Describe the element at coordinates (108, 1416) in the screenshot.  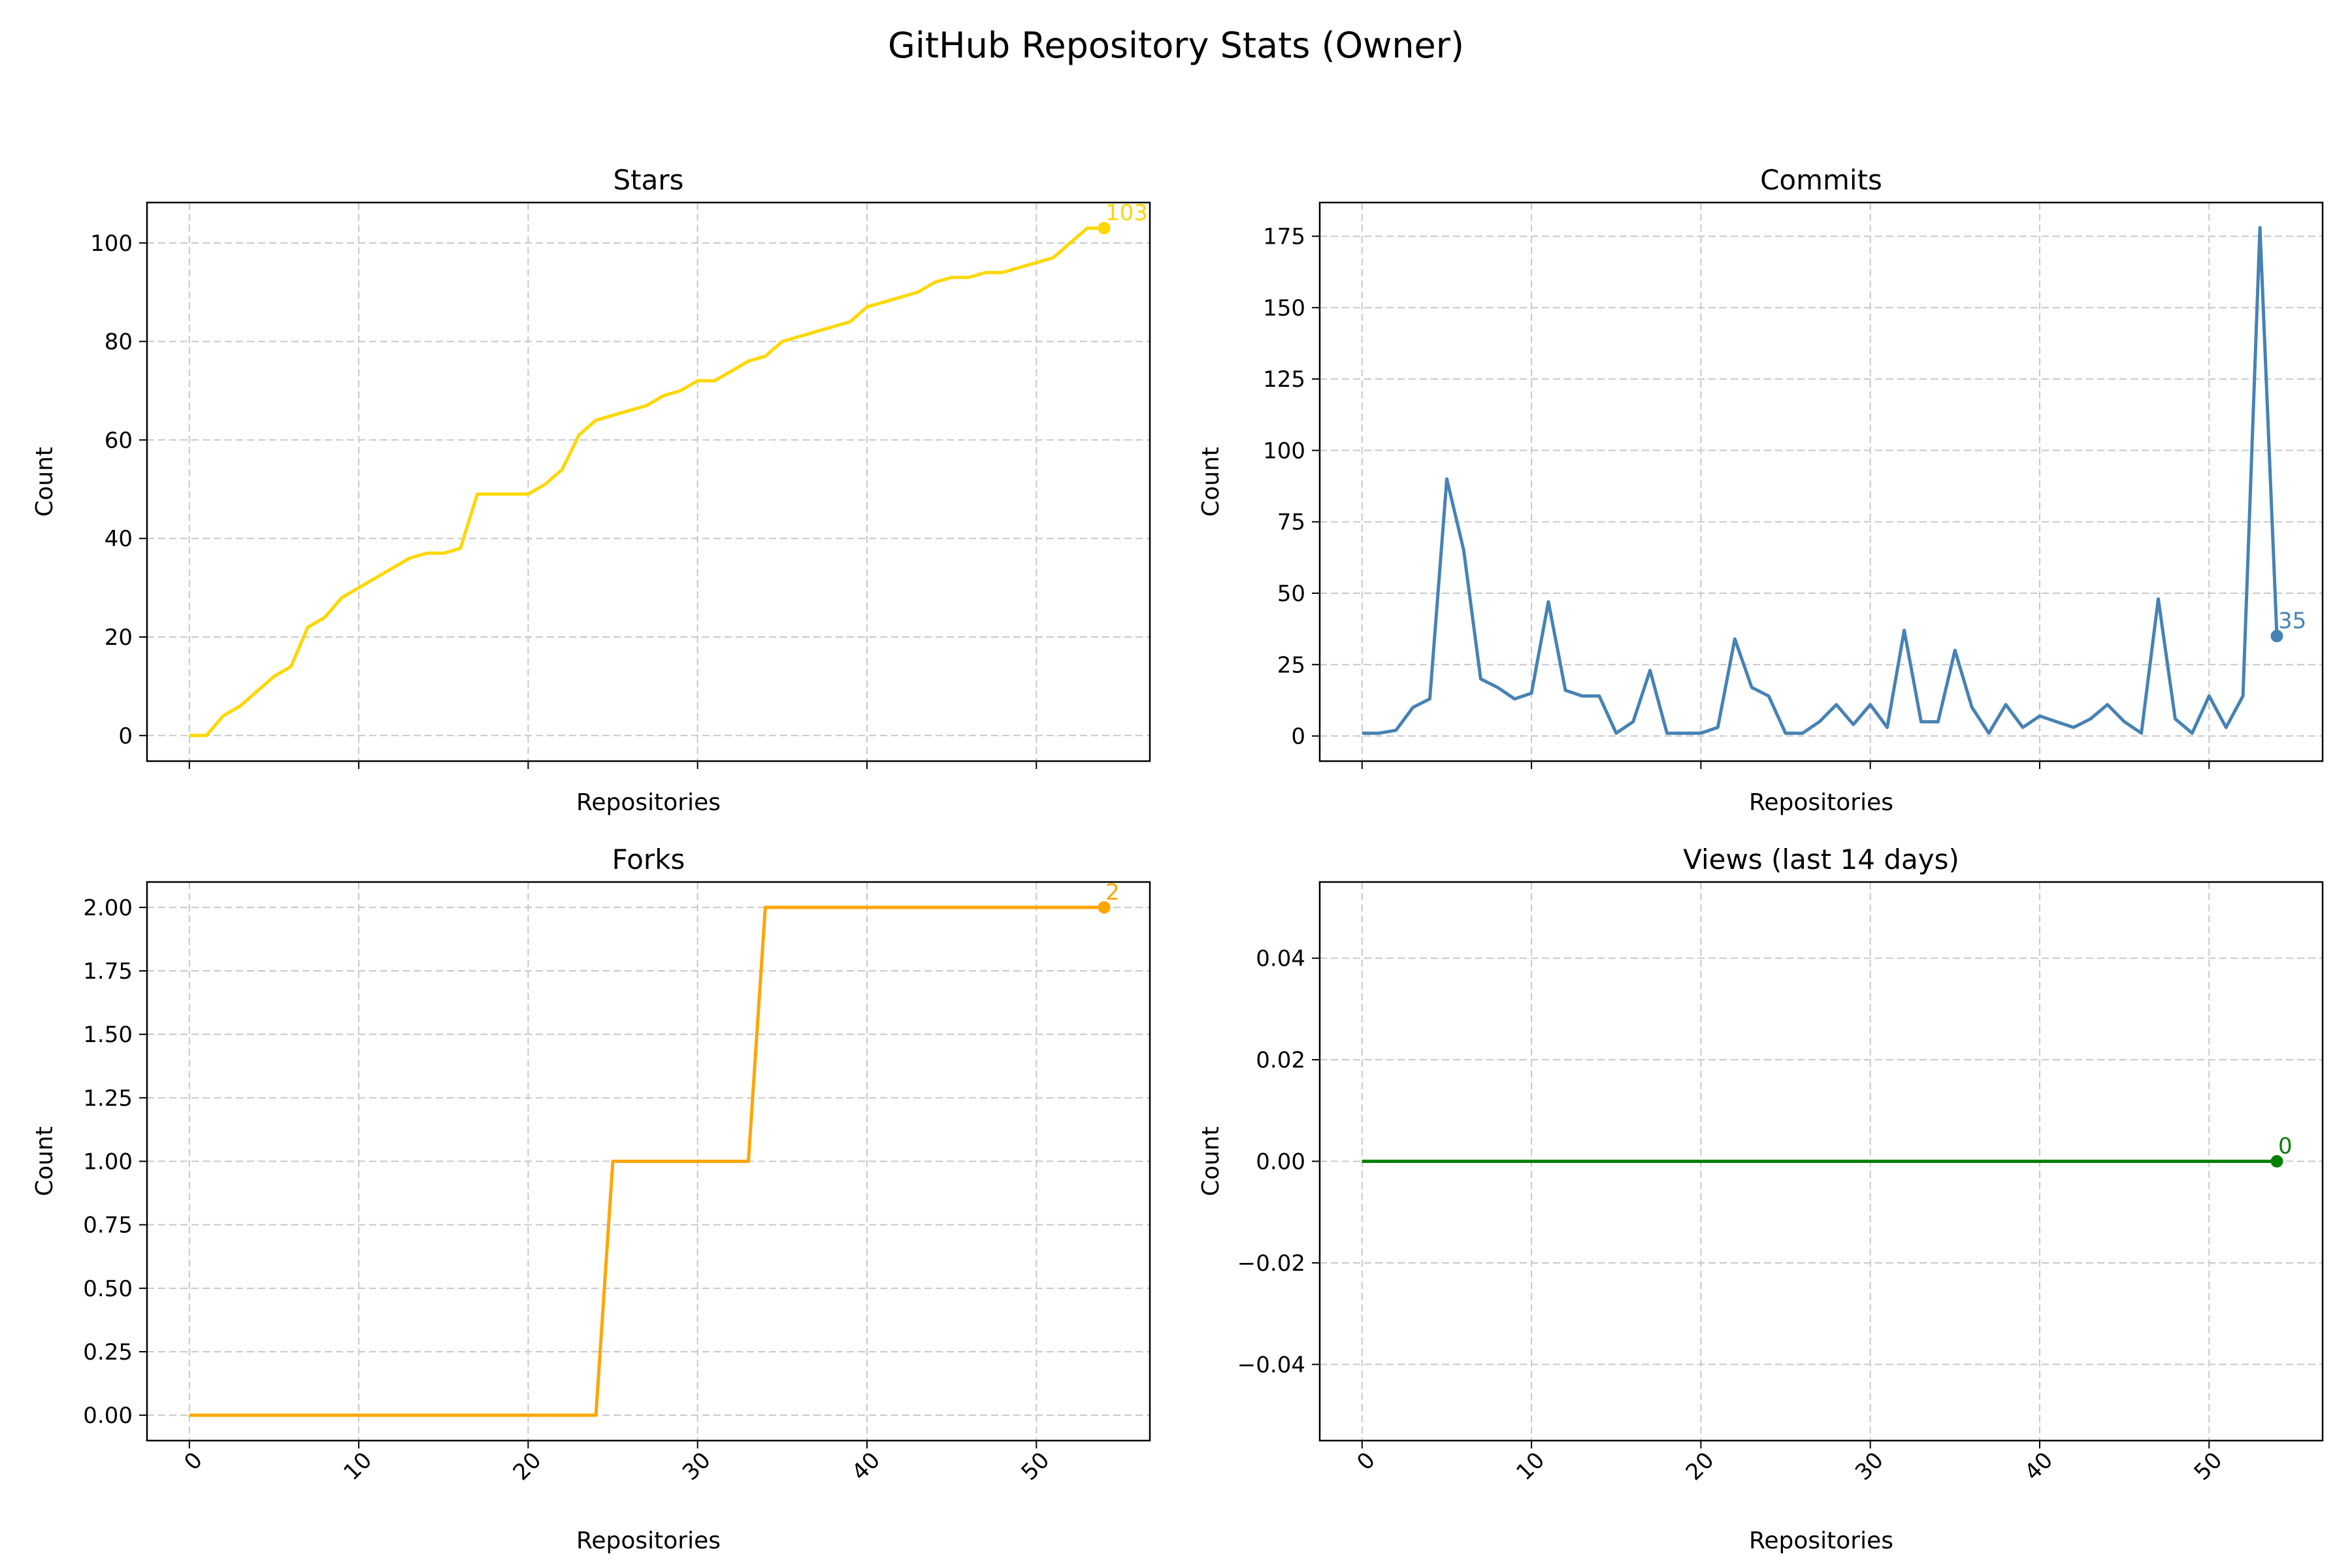
I see `forks-y-tick-label: 0.00` at that location.